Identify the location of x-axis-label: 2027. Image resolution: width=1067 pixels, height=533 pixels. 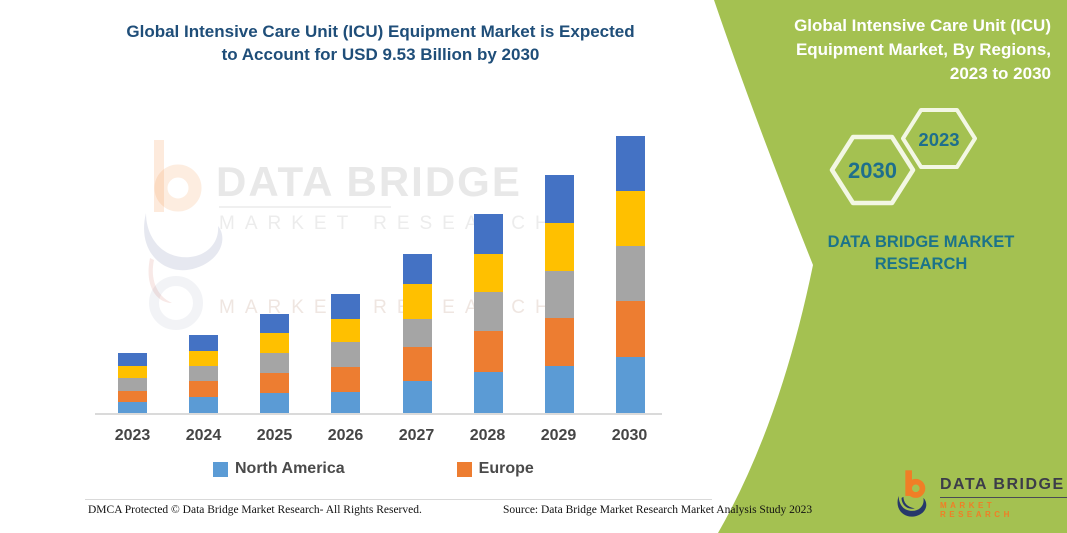
(416, 435).